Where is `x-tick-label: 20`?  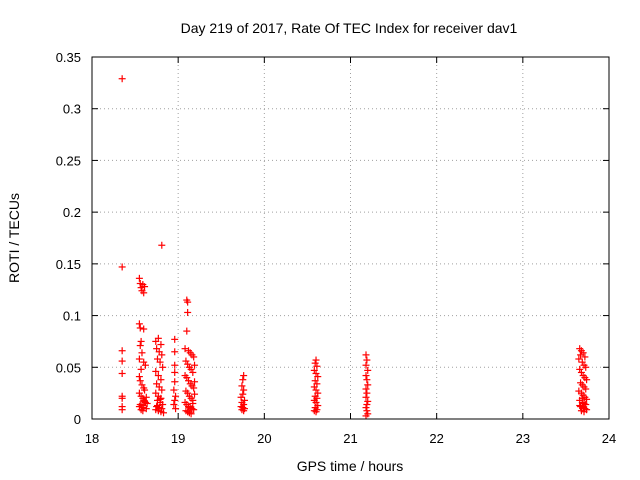 x-tick-label: 20 is located at coordinates (264, 438).